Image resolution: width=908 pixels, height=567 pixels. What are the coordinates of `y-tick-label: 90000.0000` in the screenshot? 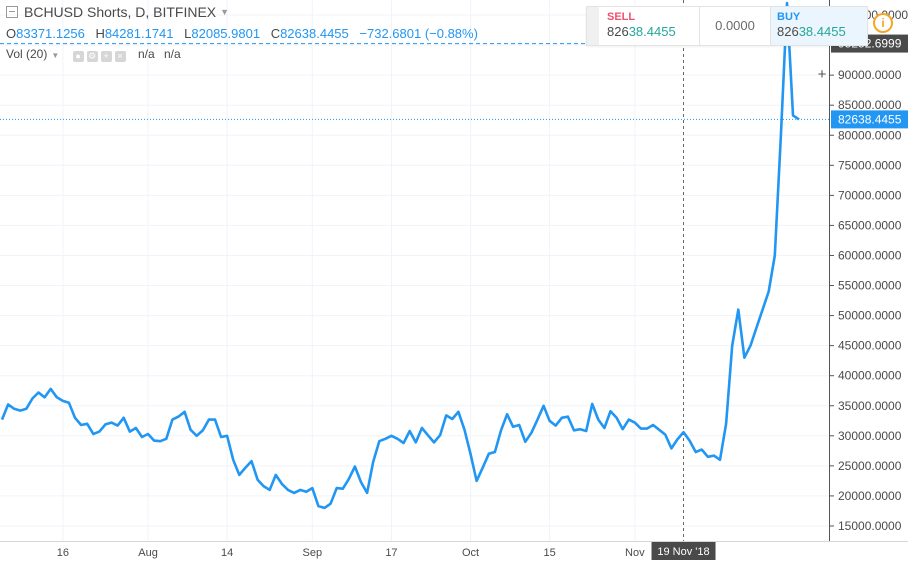 It's located at (870, 75).